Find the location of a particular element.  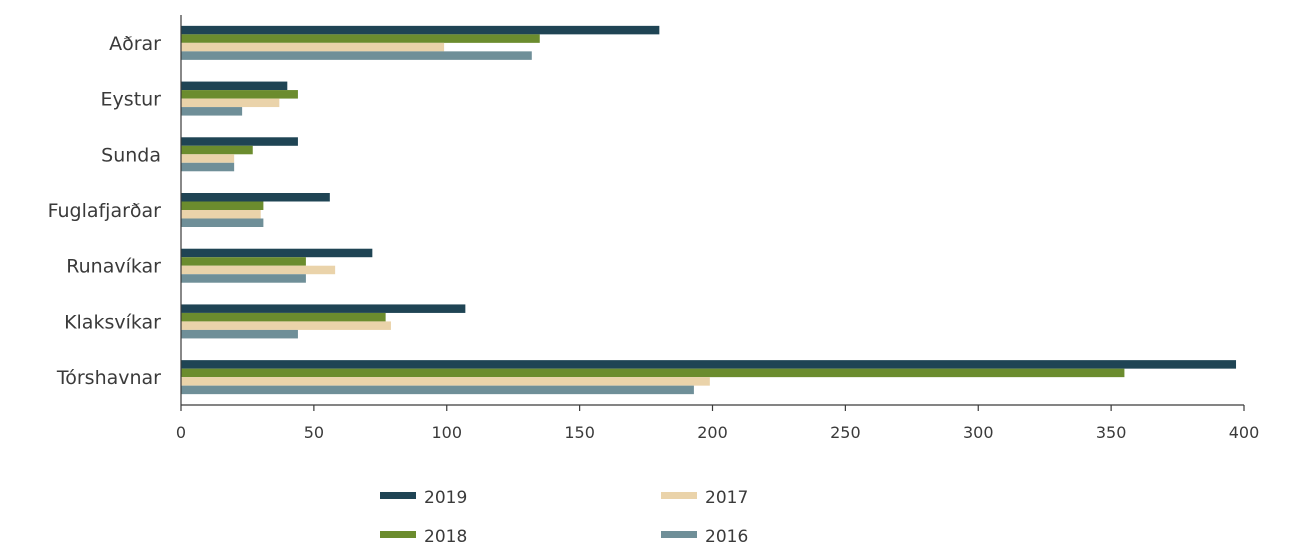

legend-label-2019: 2019 is located at coordinates (445, 498).